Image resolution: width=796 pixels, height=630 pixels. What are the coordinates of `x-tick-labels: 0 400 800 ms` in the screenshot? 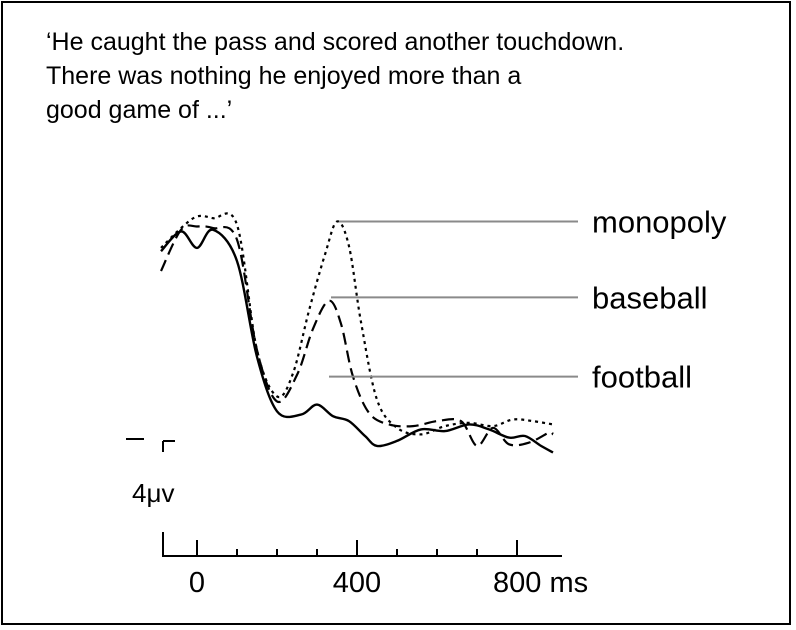 It's located at (388, 583).